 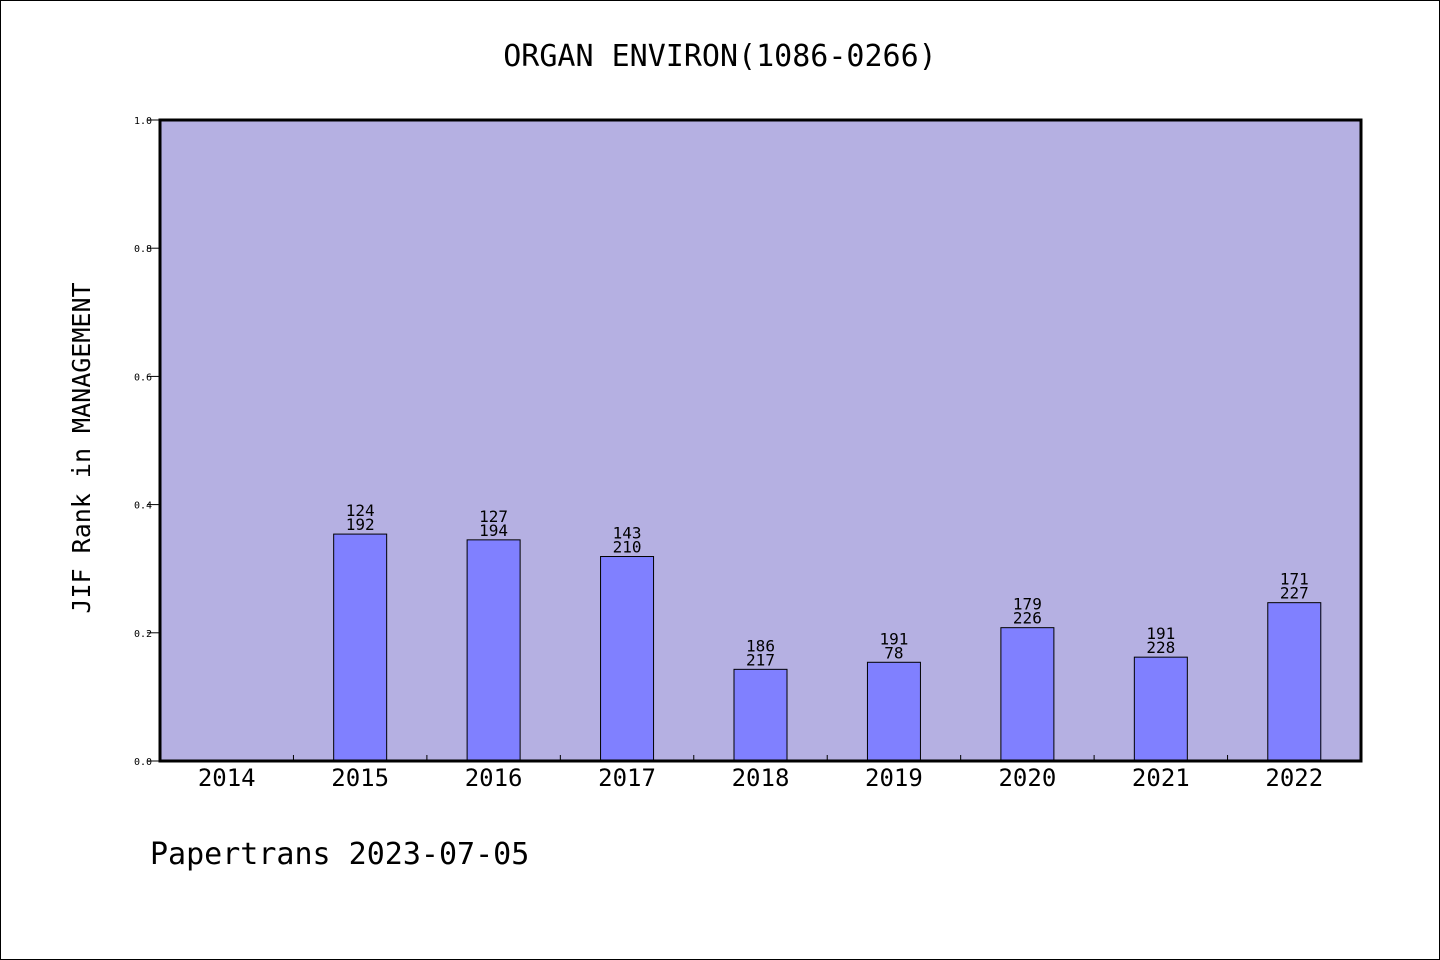 What do you see at coordinates (893, 652) in the screenshot?
I see `bar-total-label: 78` at bounding box center [893, 652].